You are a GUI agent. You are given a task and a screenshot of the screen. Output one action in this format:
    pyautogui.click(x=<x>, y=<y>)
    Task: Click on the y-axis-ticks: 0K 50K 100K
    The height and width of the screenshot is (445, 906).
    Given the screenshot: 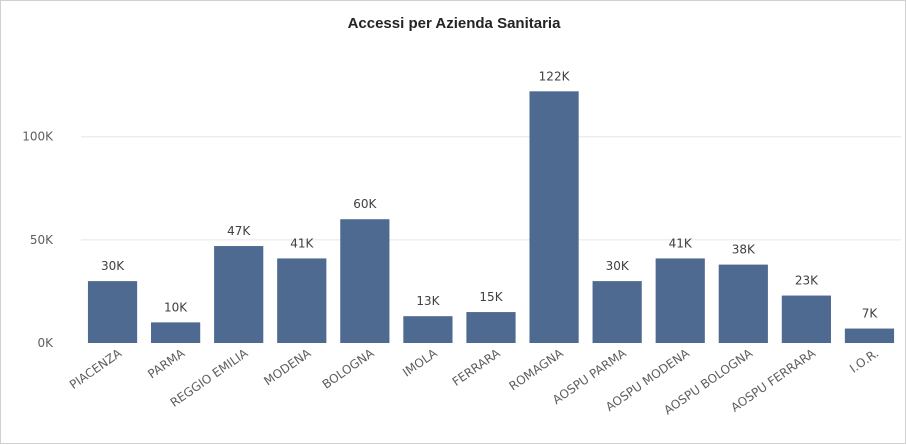 What is the action you would take?
    pyautogui.click(x=38, y=240)
    